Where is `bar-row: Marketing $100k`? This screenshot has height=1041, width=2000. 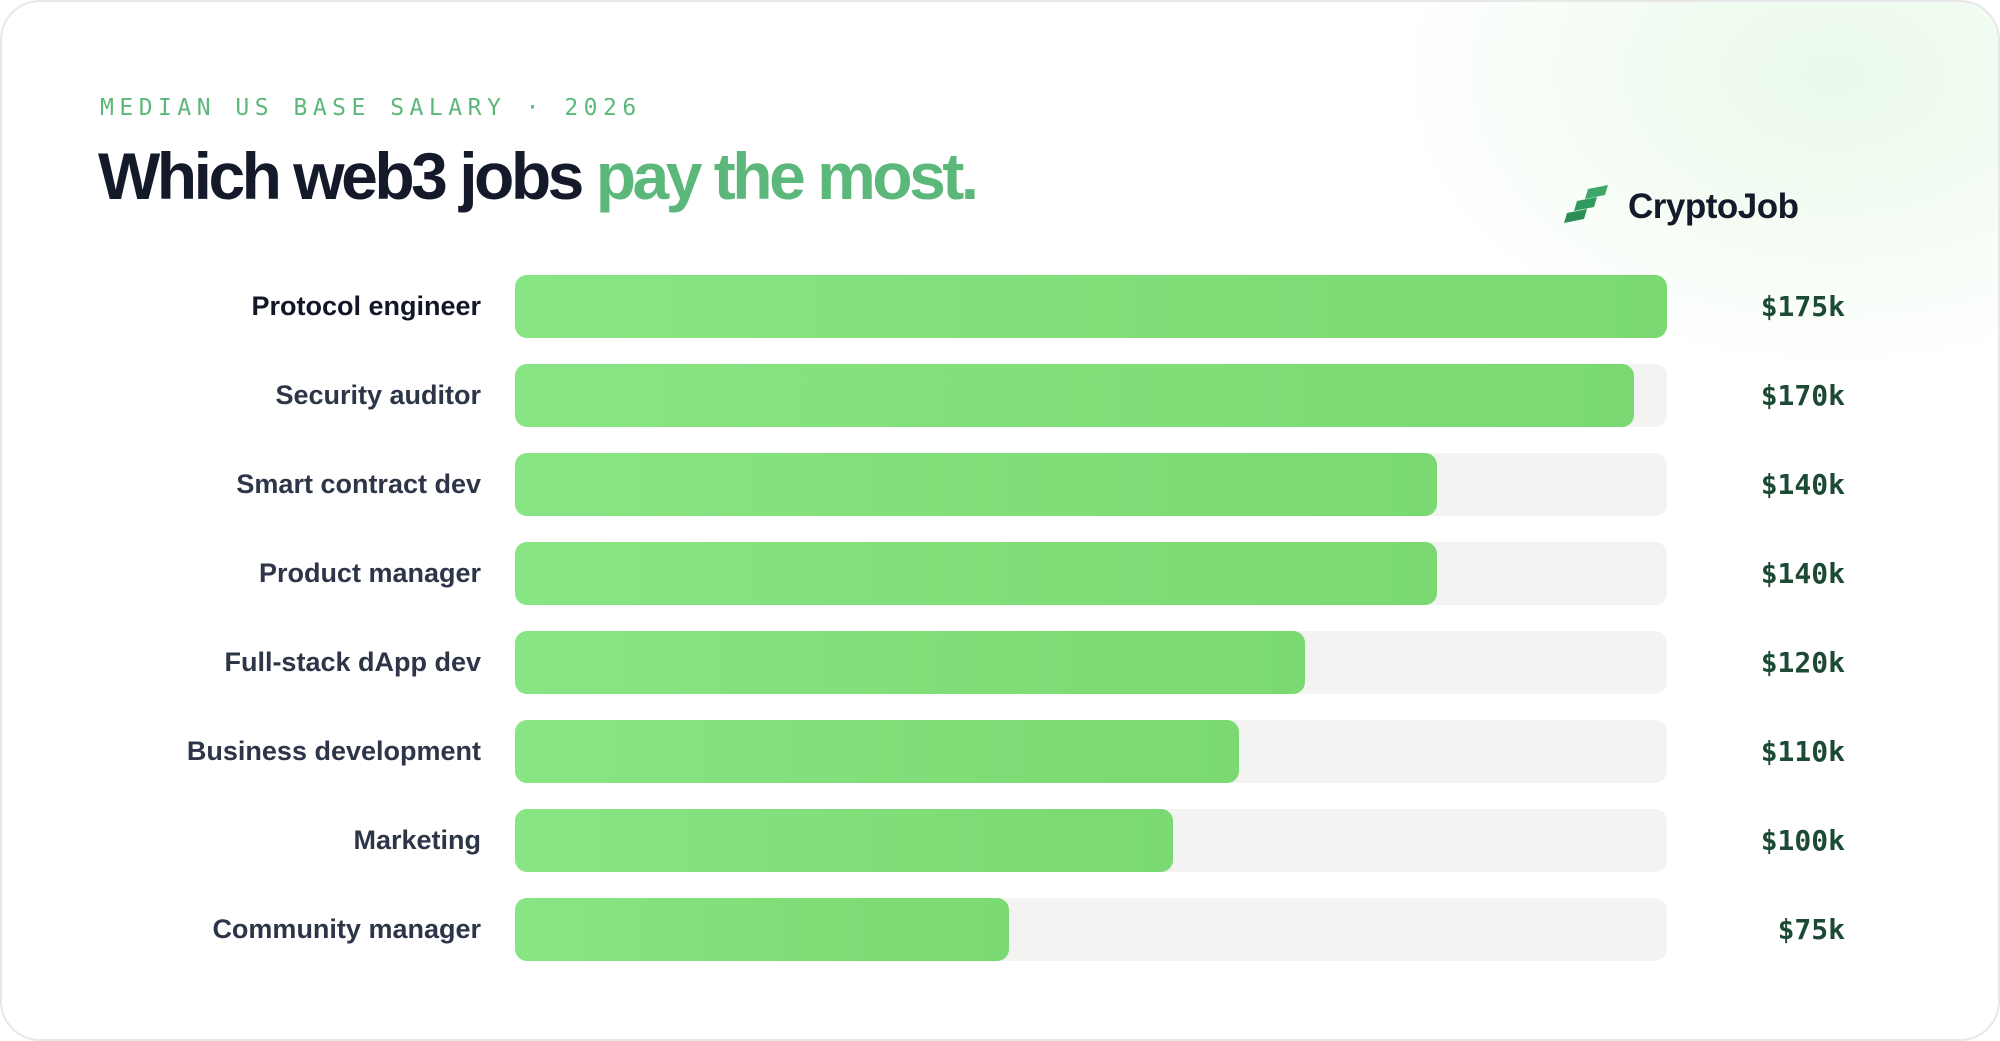 bar-row: Marketing $100k is located at coordinates (1000, 840).